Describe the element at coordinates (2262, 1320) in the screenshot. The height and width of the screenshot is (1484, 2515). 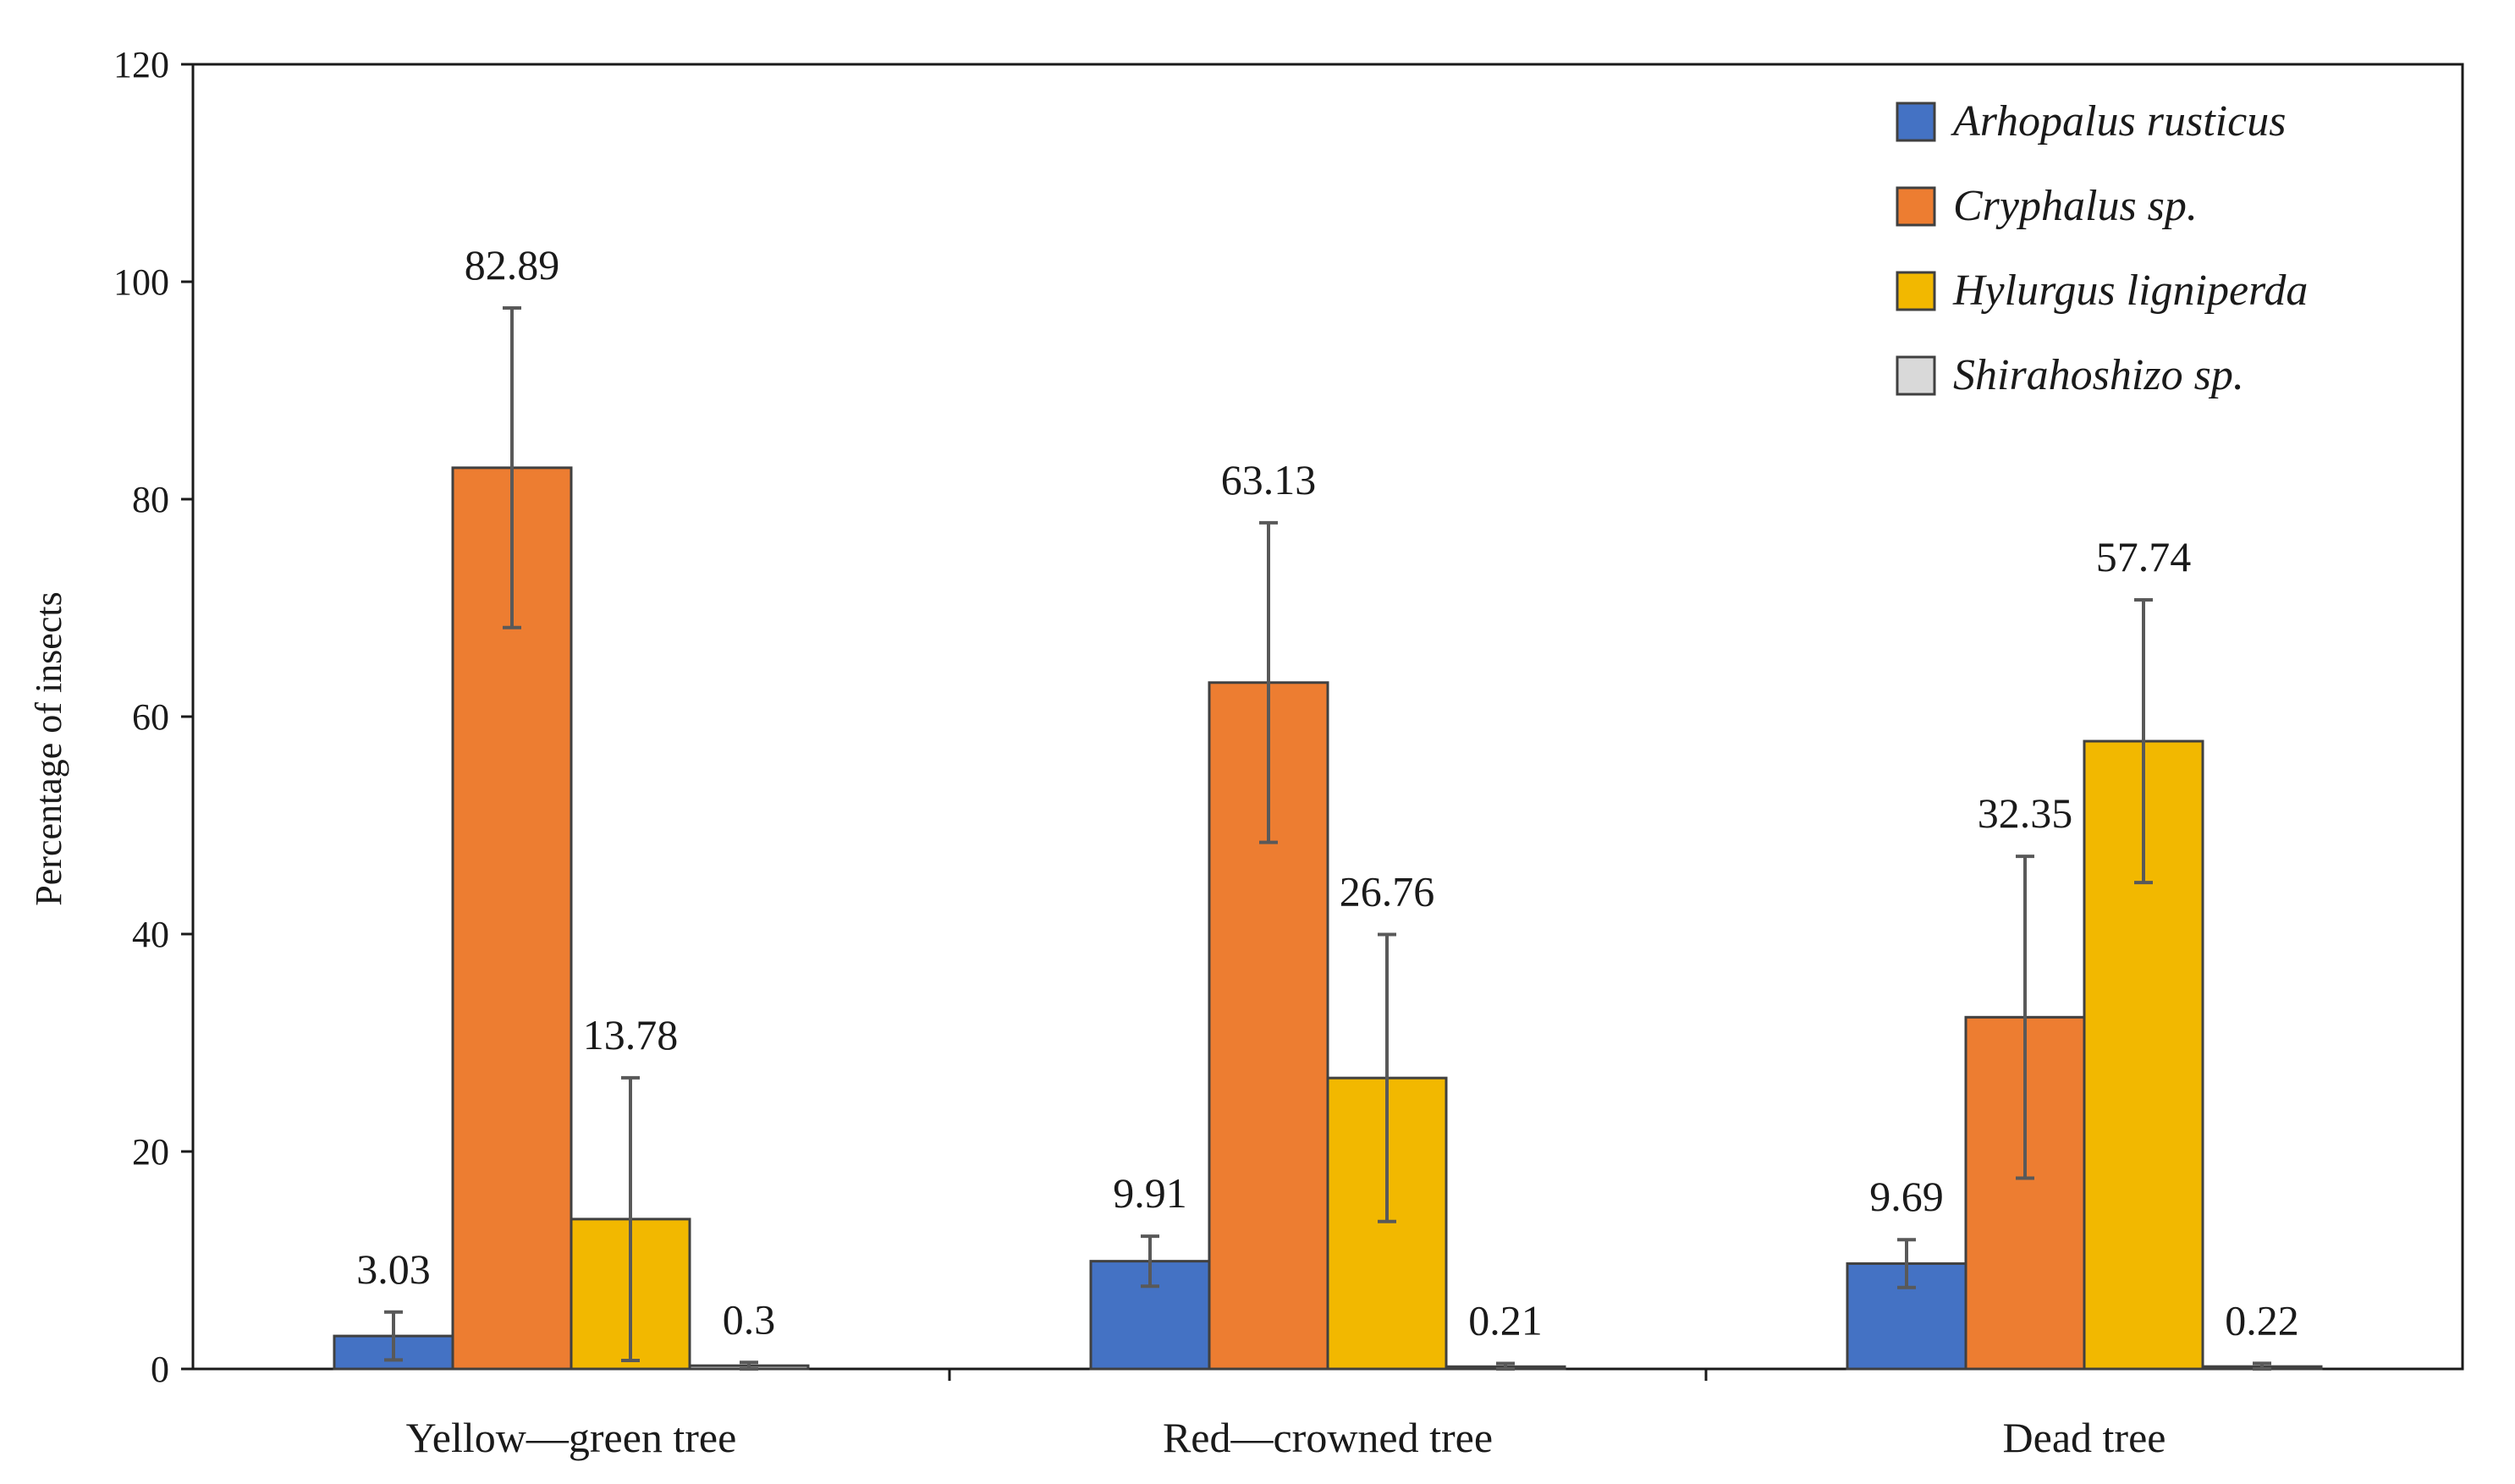
I see `data-label: 0.22` at that location.